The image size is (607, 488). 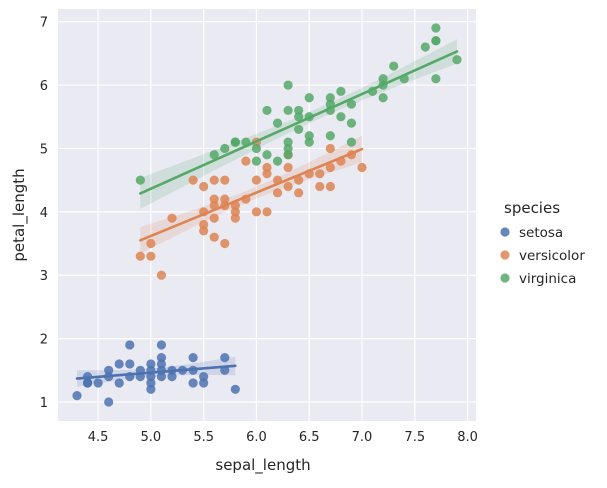 I want to click on legend-marker-setosa, so click(x=505, y=232).